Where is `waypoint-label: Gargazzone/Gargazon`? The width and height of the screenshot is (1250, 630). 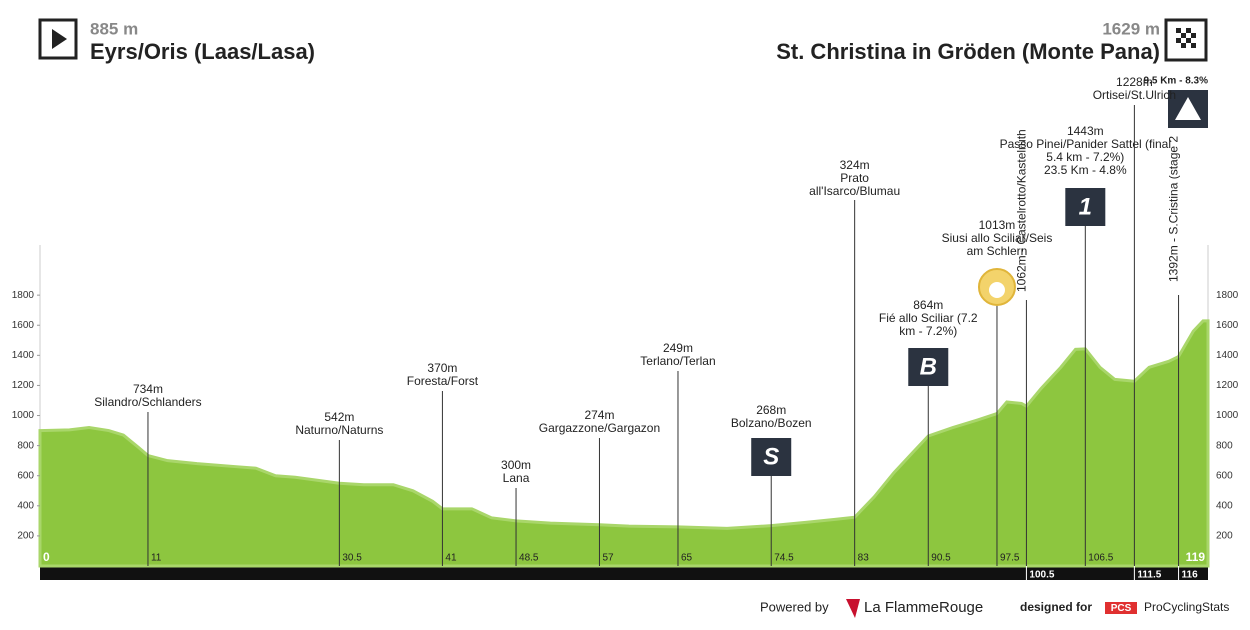 waypoint-label: Gargazzone/Gargazon is located at coordinates (599, 428).